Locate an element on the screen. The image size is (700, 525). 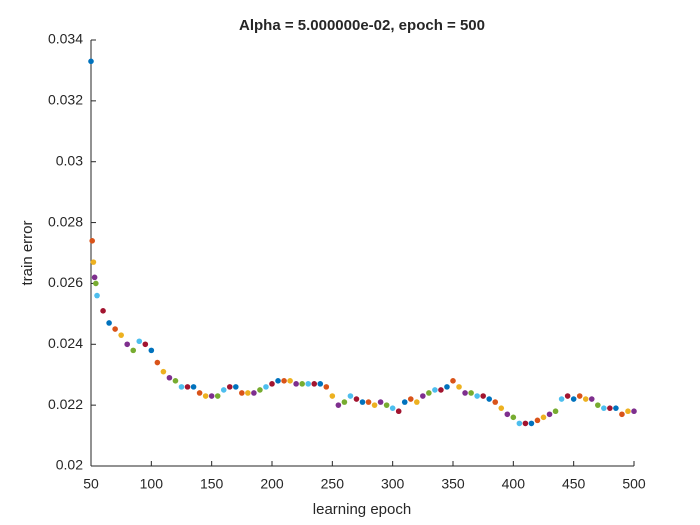
y-tick-label: 0.022 is located at coordinates (65, 404).